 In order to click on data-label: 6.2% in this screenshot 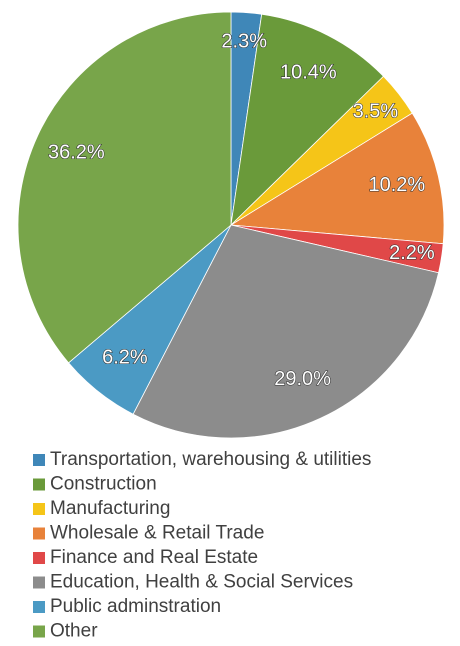, I will do `click(125, 358)`.